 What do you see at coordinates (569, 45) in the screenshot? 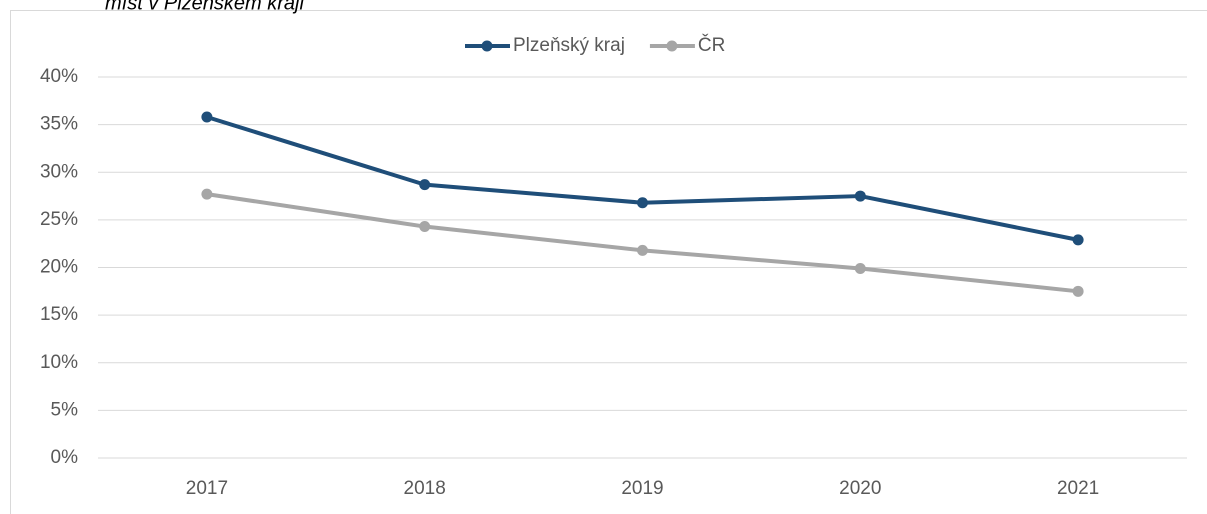
I see `legend-label: Plzeňský kraj` at bounding box center [569, 45].